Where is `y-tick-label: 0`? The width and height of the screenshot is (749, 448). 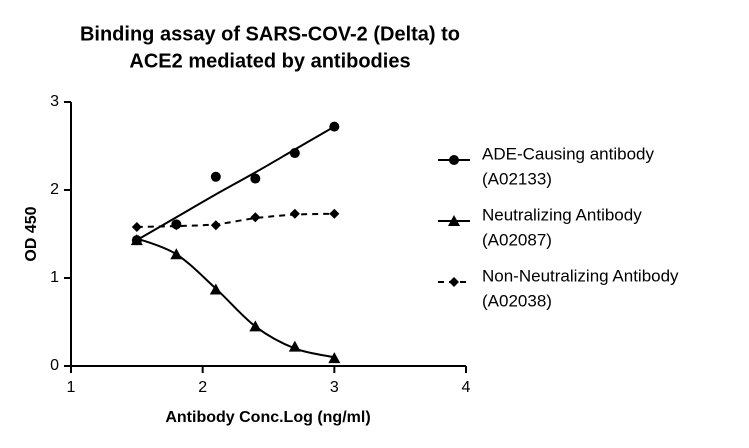 y-tick-label: 0 is located at coordinates (54, 365).